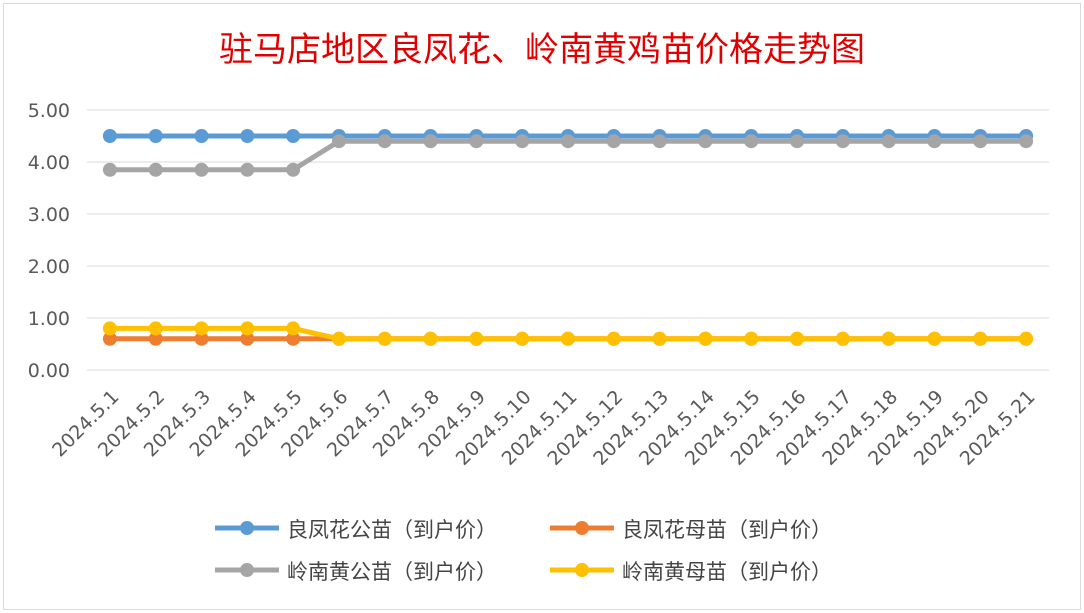 The width and height of the screenshot is (1084, 613). Describe the element at coordinates (49, 371) in the screenshot. I see `y-tick-label: 0.00` at that location.